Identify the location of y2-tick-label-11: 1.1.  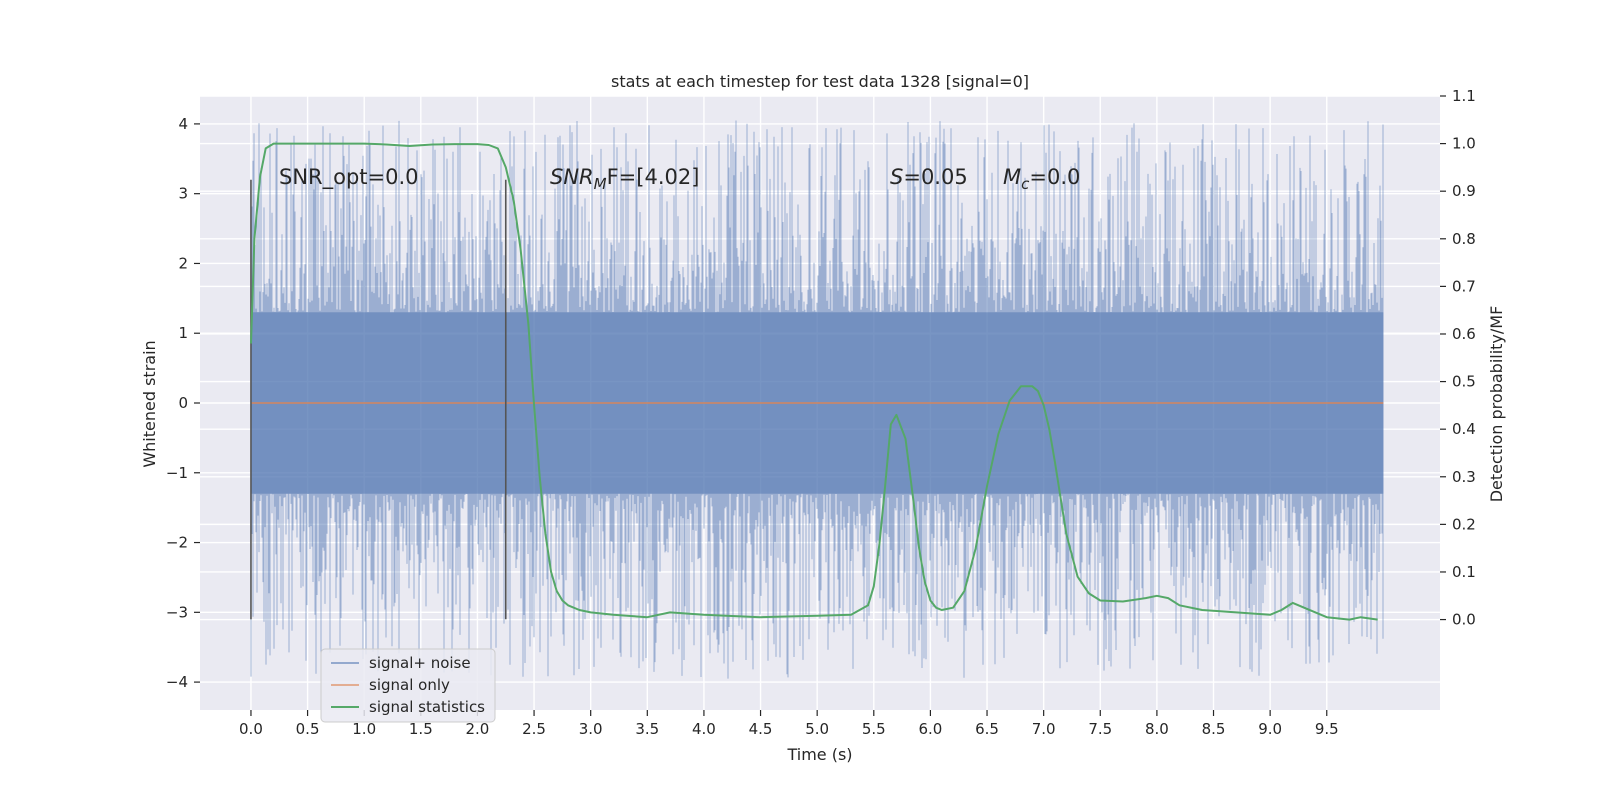
(1464, 96).